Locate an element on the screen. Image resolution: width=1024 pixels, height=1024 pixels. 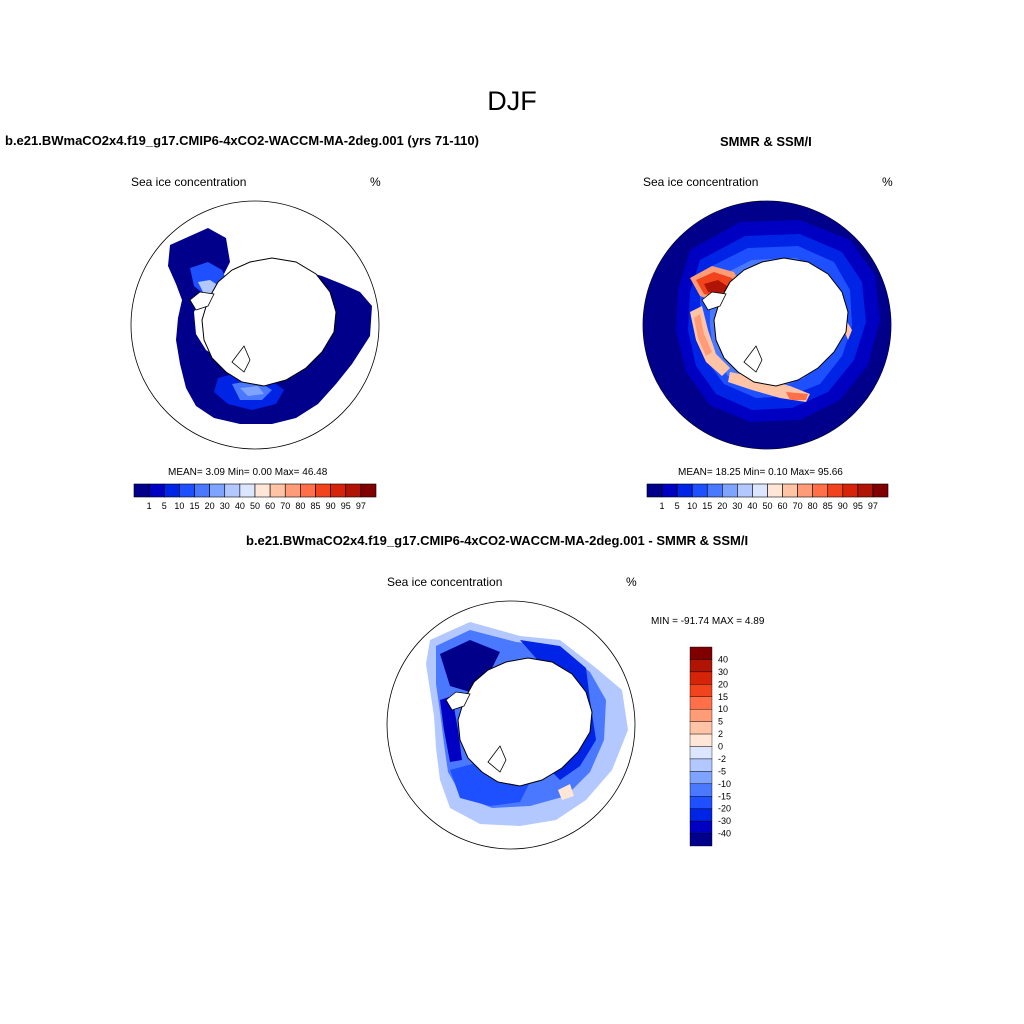
stat-mean-value: 18.25 is located at coordinates (728, 472).